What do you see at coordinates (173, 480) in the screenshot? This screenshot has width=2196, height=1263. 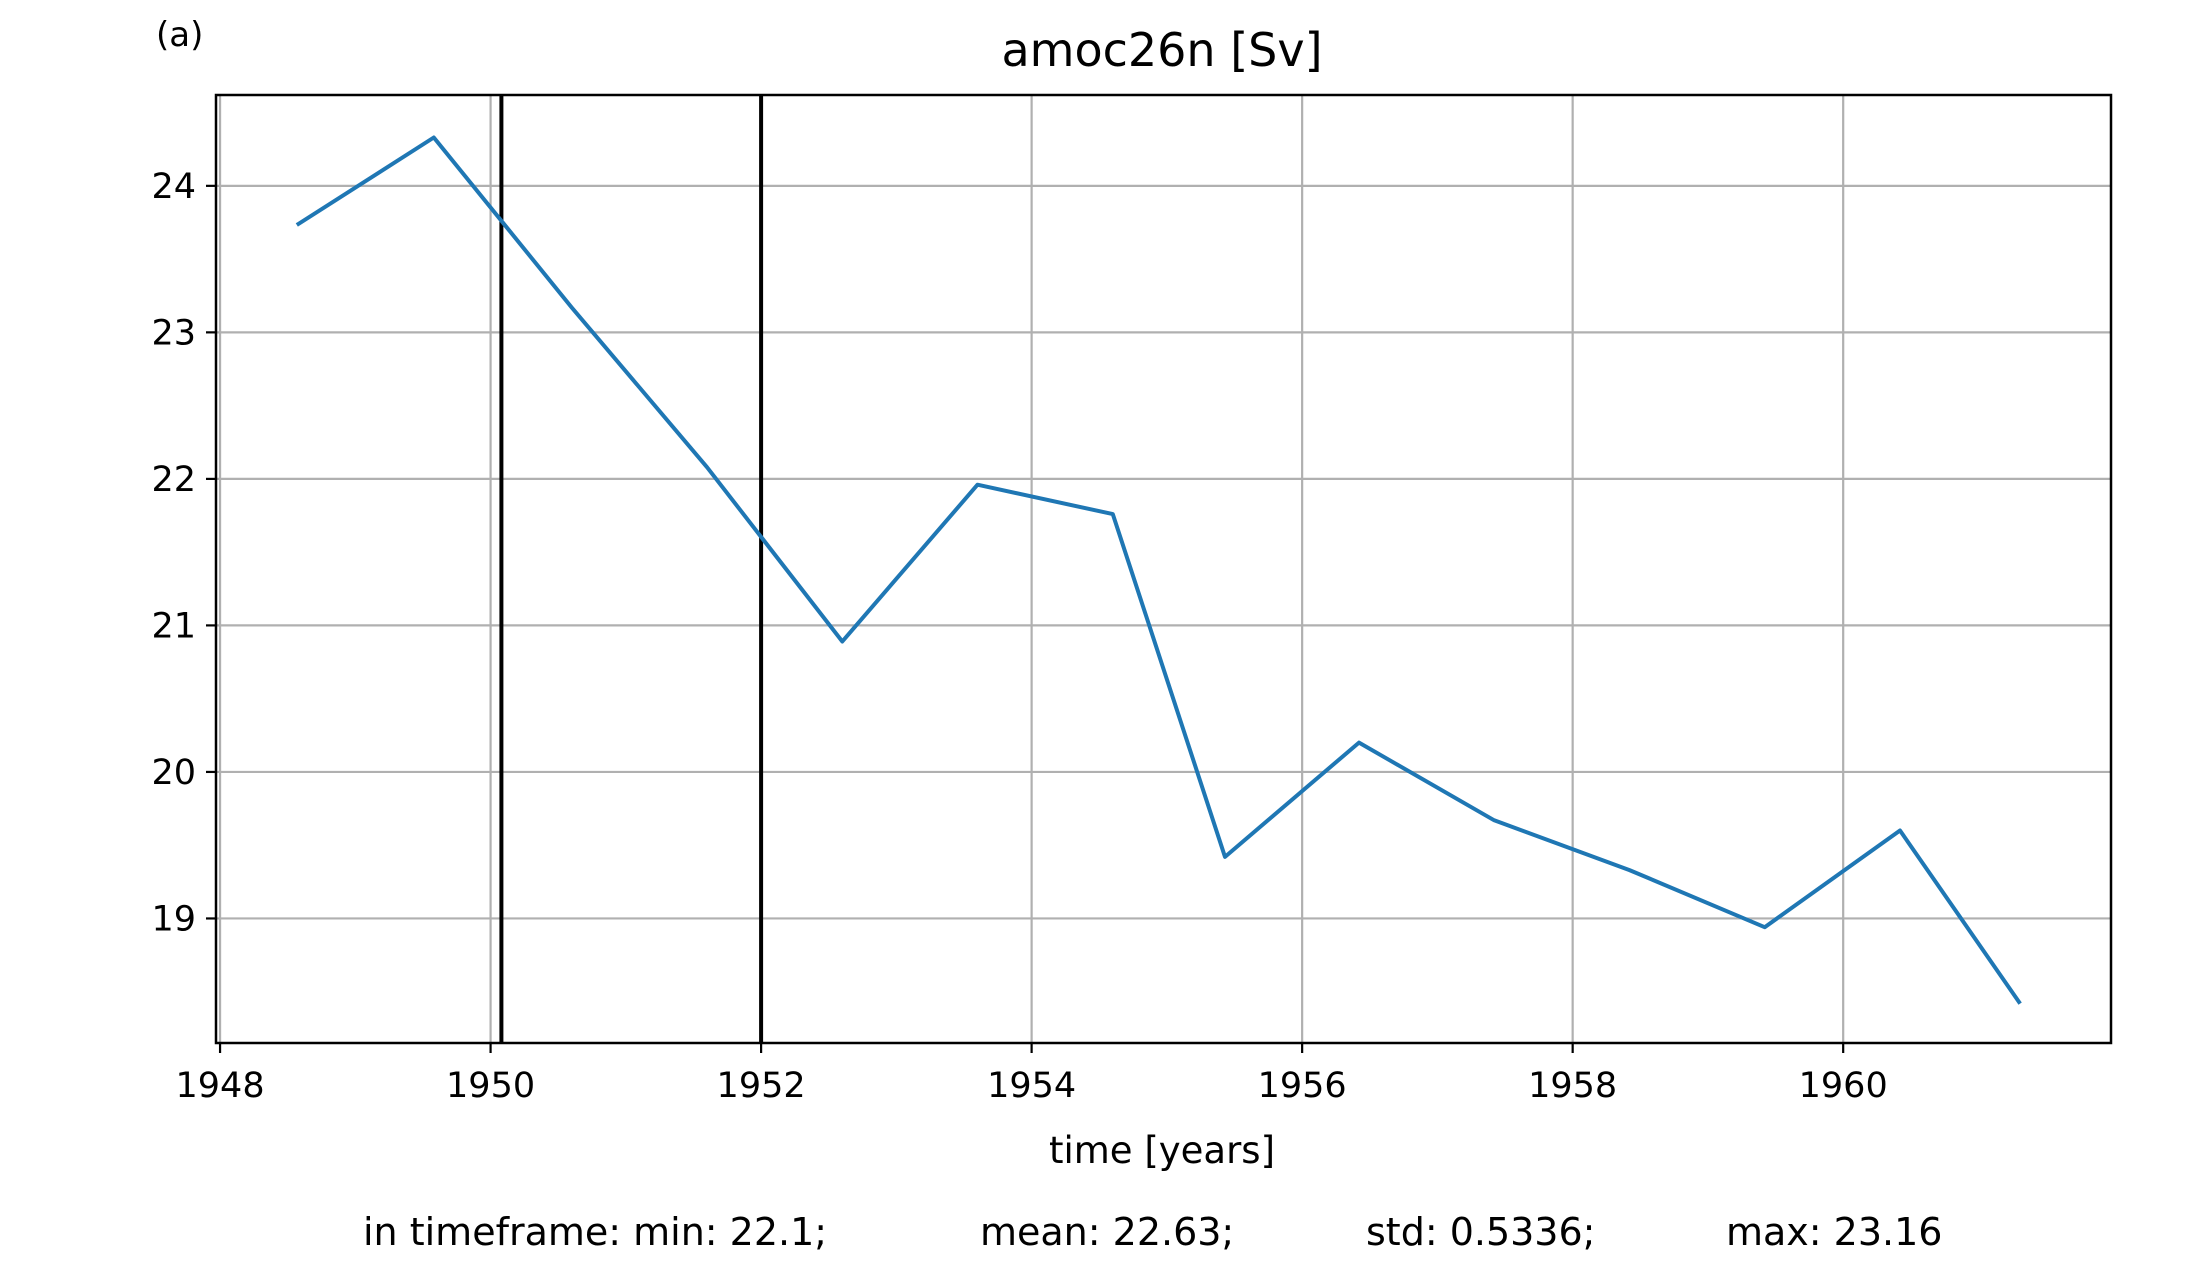 I see `y-tick-label: 22` at bounding box center [173, 480].